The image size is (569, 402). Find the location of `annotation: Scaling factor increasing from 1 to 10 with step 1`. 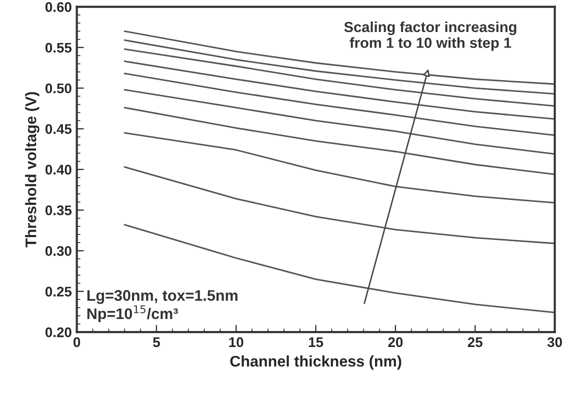

annotation: Scaling factor increasing from 1 to 10 with step 1 is located at coordinates (430, 36).